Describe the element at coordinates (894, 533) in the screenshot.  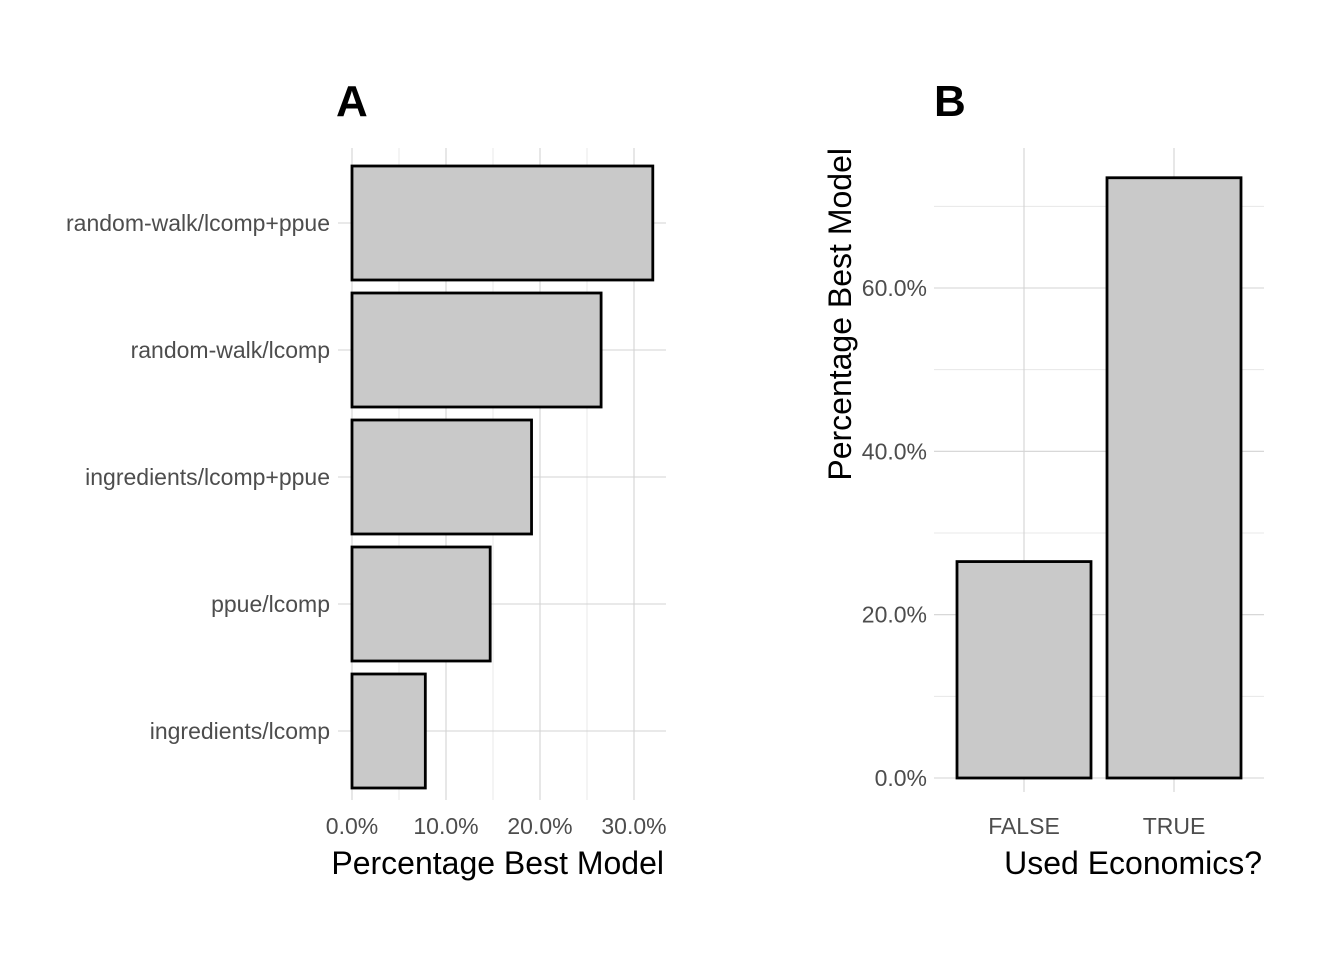
I see `panel-b-y-tick-labels: 0.0% 20.0% 40.0% 60.0%` at that location.